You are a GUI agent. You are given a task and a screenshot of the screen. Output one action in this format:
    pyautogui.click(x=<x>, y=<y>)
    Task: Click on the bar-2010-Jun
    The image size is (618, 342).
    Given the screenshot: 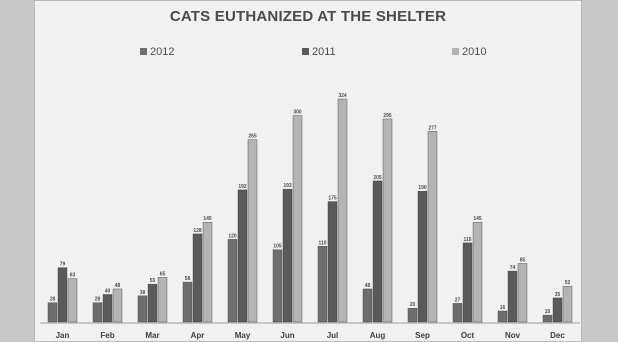 What is the action you would take?
    pyautogui.click(x=297, y=219)
    